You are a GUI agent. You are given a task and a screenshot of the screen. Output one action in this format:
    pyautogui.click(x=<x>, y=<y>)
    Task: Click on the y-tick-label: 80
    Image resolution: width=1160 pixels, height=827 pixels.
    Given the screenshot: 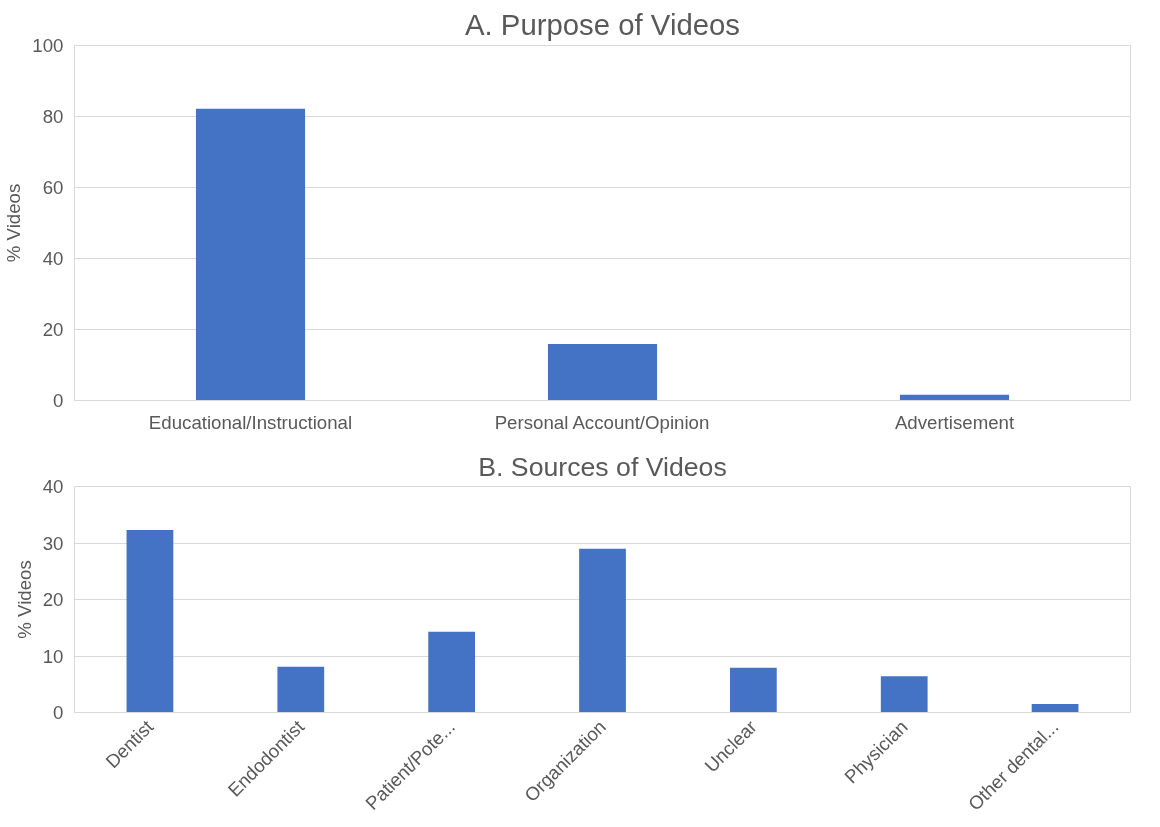 What is the action you would take?
    pyautogui.click(x=53, y=116)
    